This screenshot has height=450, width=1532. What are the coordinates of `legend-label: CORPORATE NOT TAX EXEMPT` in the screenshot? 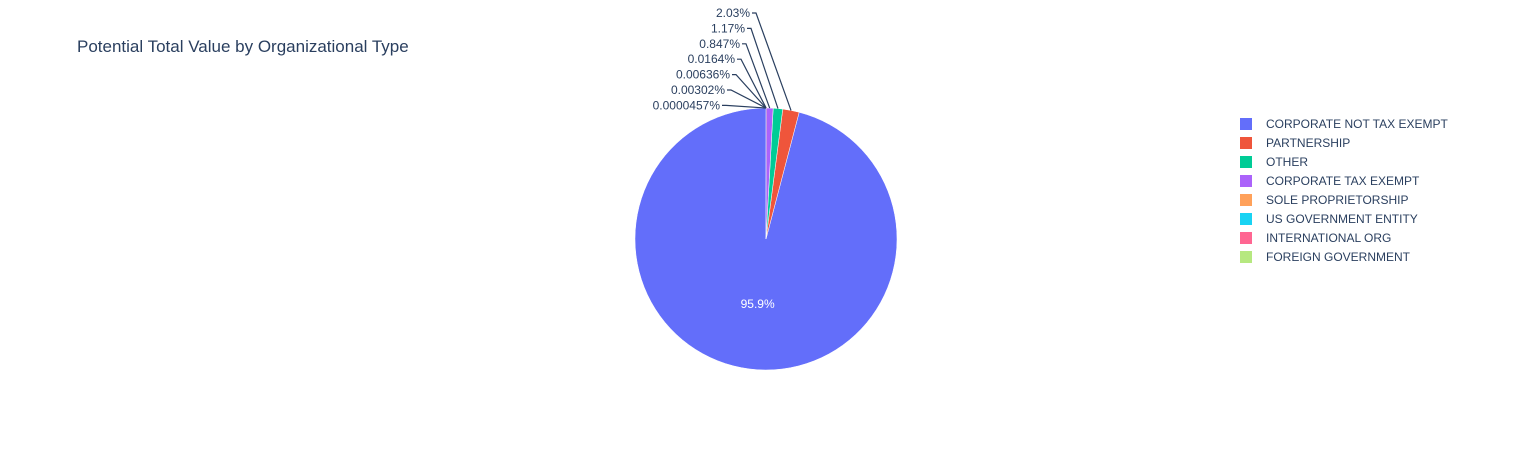 It's located at (1357, 123).